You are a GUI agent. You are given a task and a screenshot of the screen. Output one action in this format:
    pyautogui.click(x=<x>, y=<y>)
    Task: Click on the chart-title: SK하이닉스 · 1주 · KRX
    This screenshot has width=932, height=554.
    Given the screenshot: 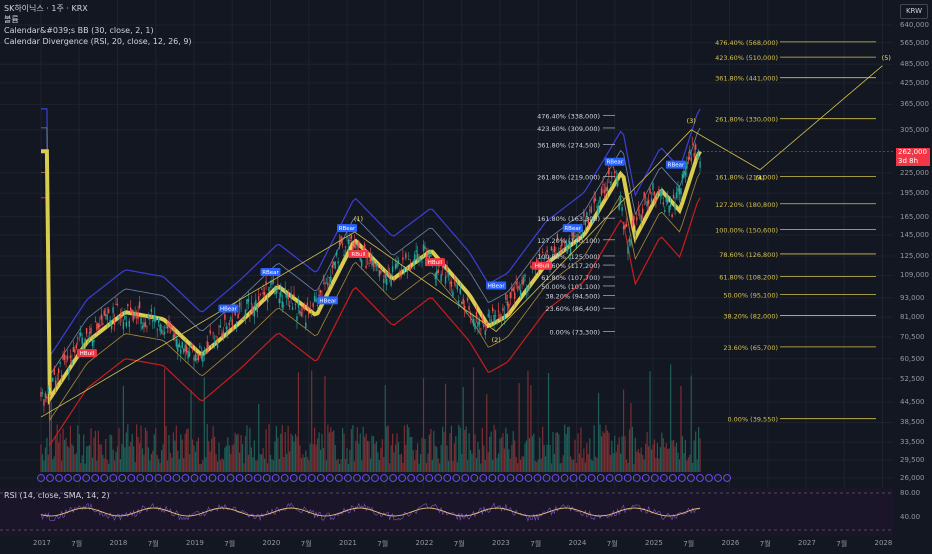 What is the action you would take?
    pyautogui.click(x=46, y=8)
    